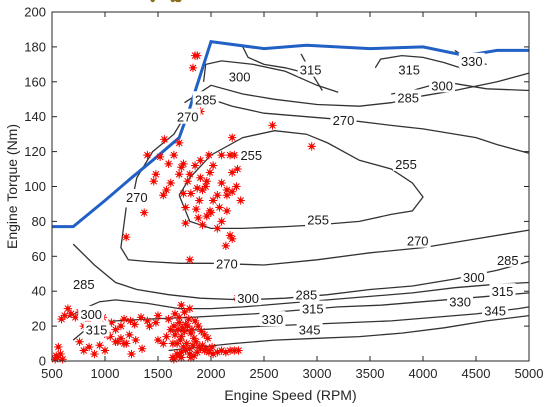 This screenshot has height=407, width=550. I want to click on x-tick-label: 2000, so click(211, 373).